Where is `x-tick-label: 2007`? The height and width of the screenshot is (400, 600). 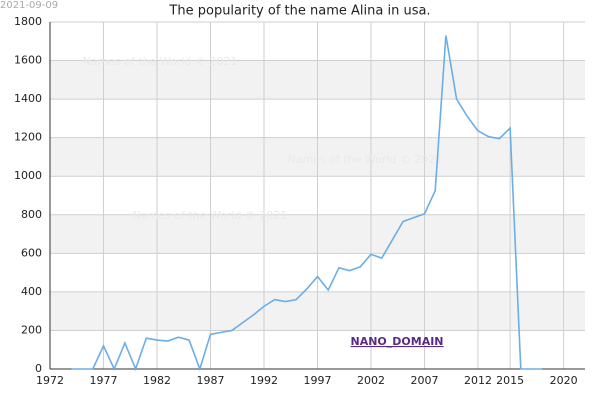 x-tick-label: 2007 is located at coordinates (425, 380).